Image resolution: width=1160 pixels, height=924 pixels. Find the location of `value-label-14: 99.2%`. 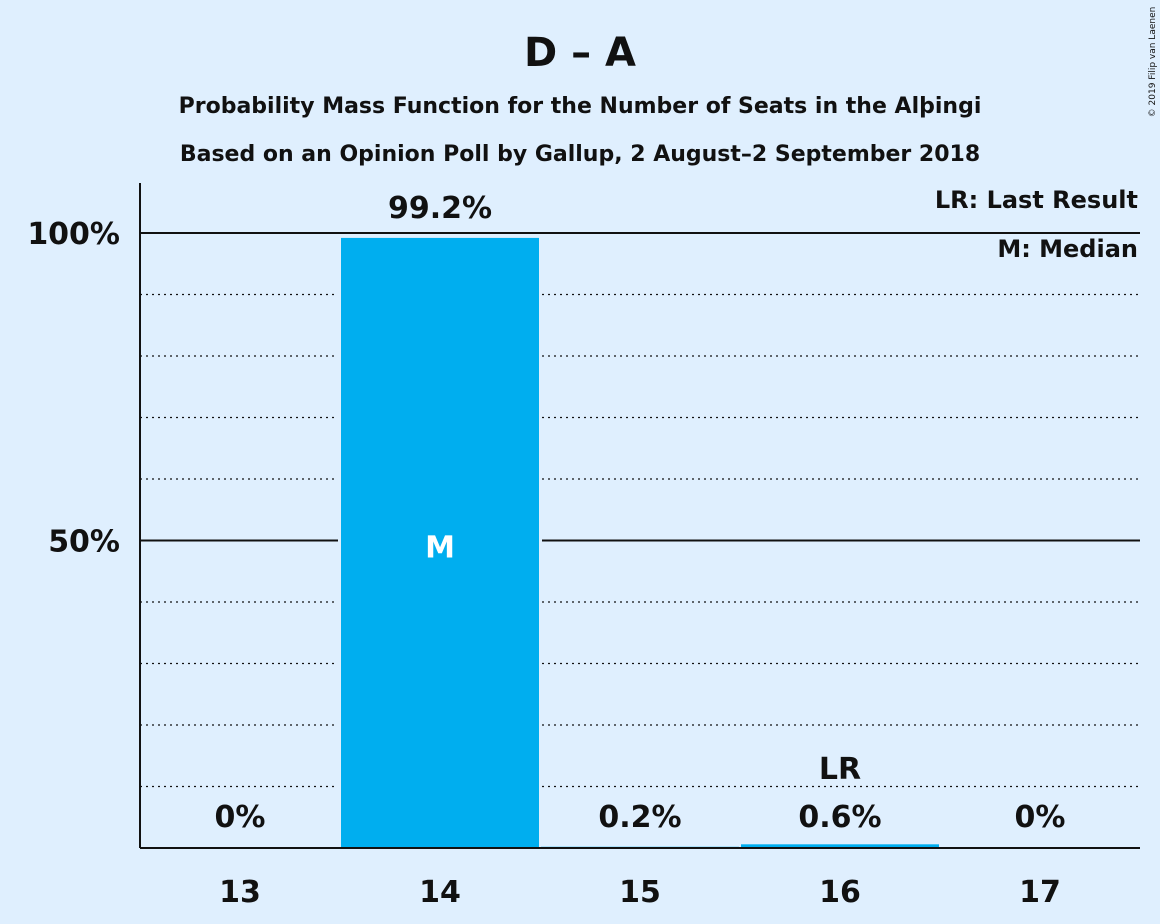

value-label-14: 99.2% is located at coordinates (440, 208).